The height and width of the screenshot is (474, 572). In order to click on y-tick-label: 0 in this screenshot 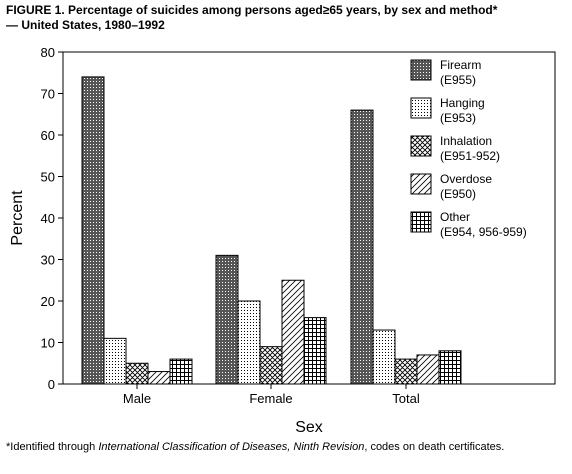, I will do `click(51, 384)`.